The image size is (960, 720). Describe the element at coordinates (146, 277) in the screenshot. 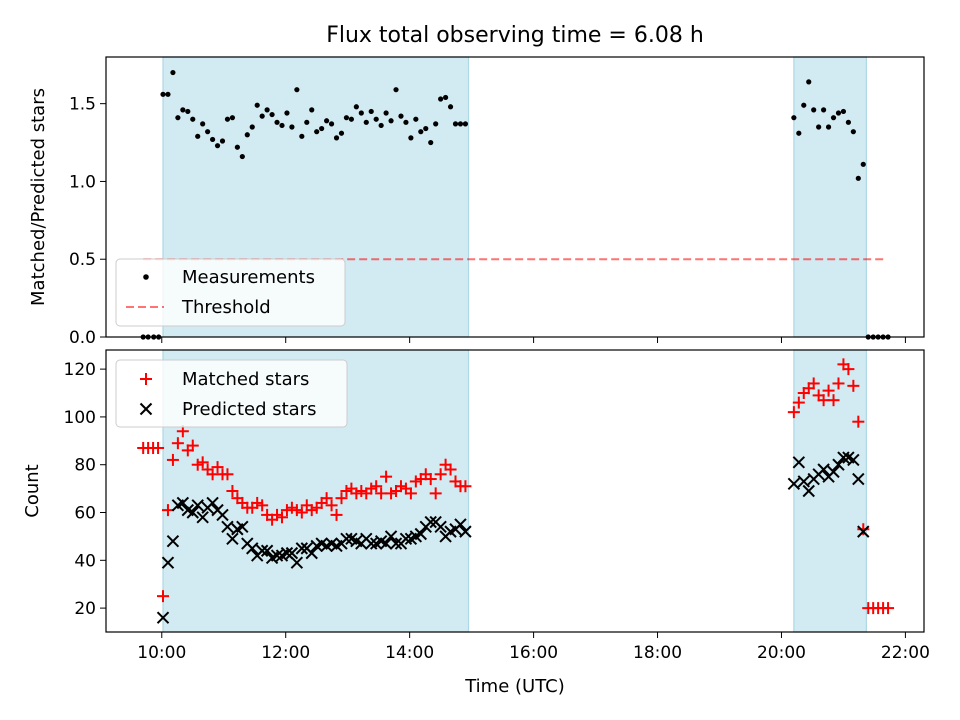

I see `legend-measurement-marker` at that location.